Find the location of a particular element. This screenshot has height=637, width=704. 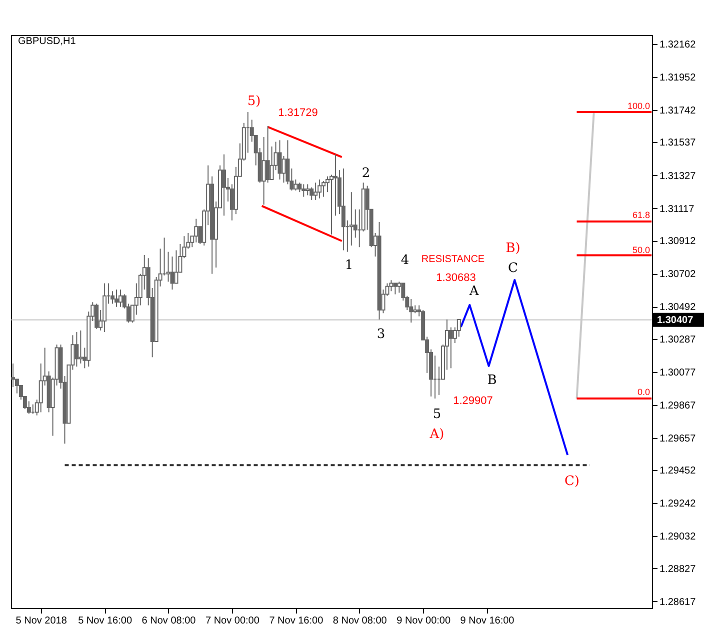

x-tick-label: 9 Nov 00:00 is located at coordinates (423, 621).